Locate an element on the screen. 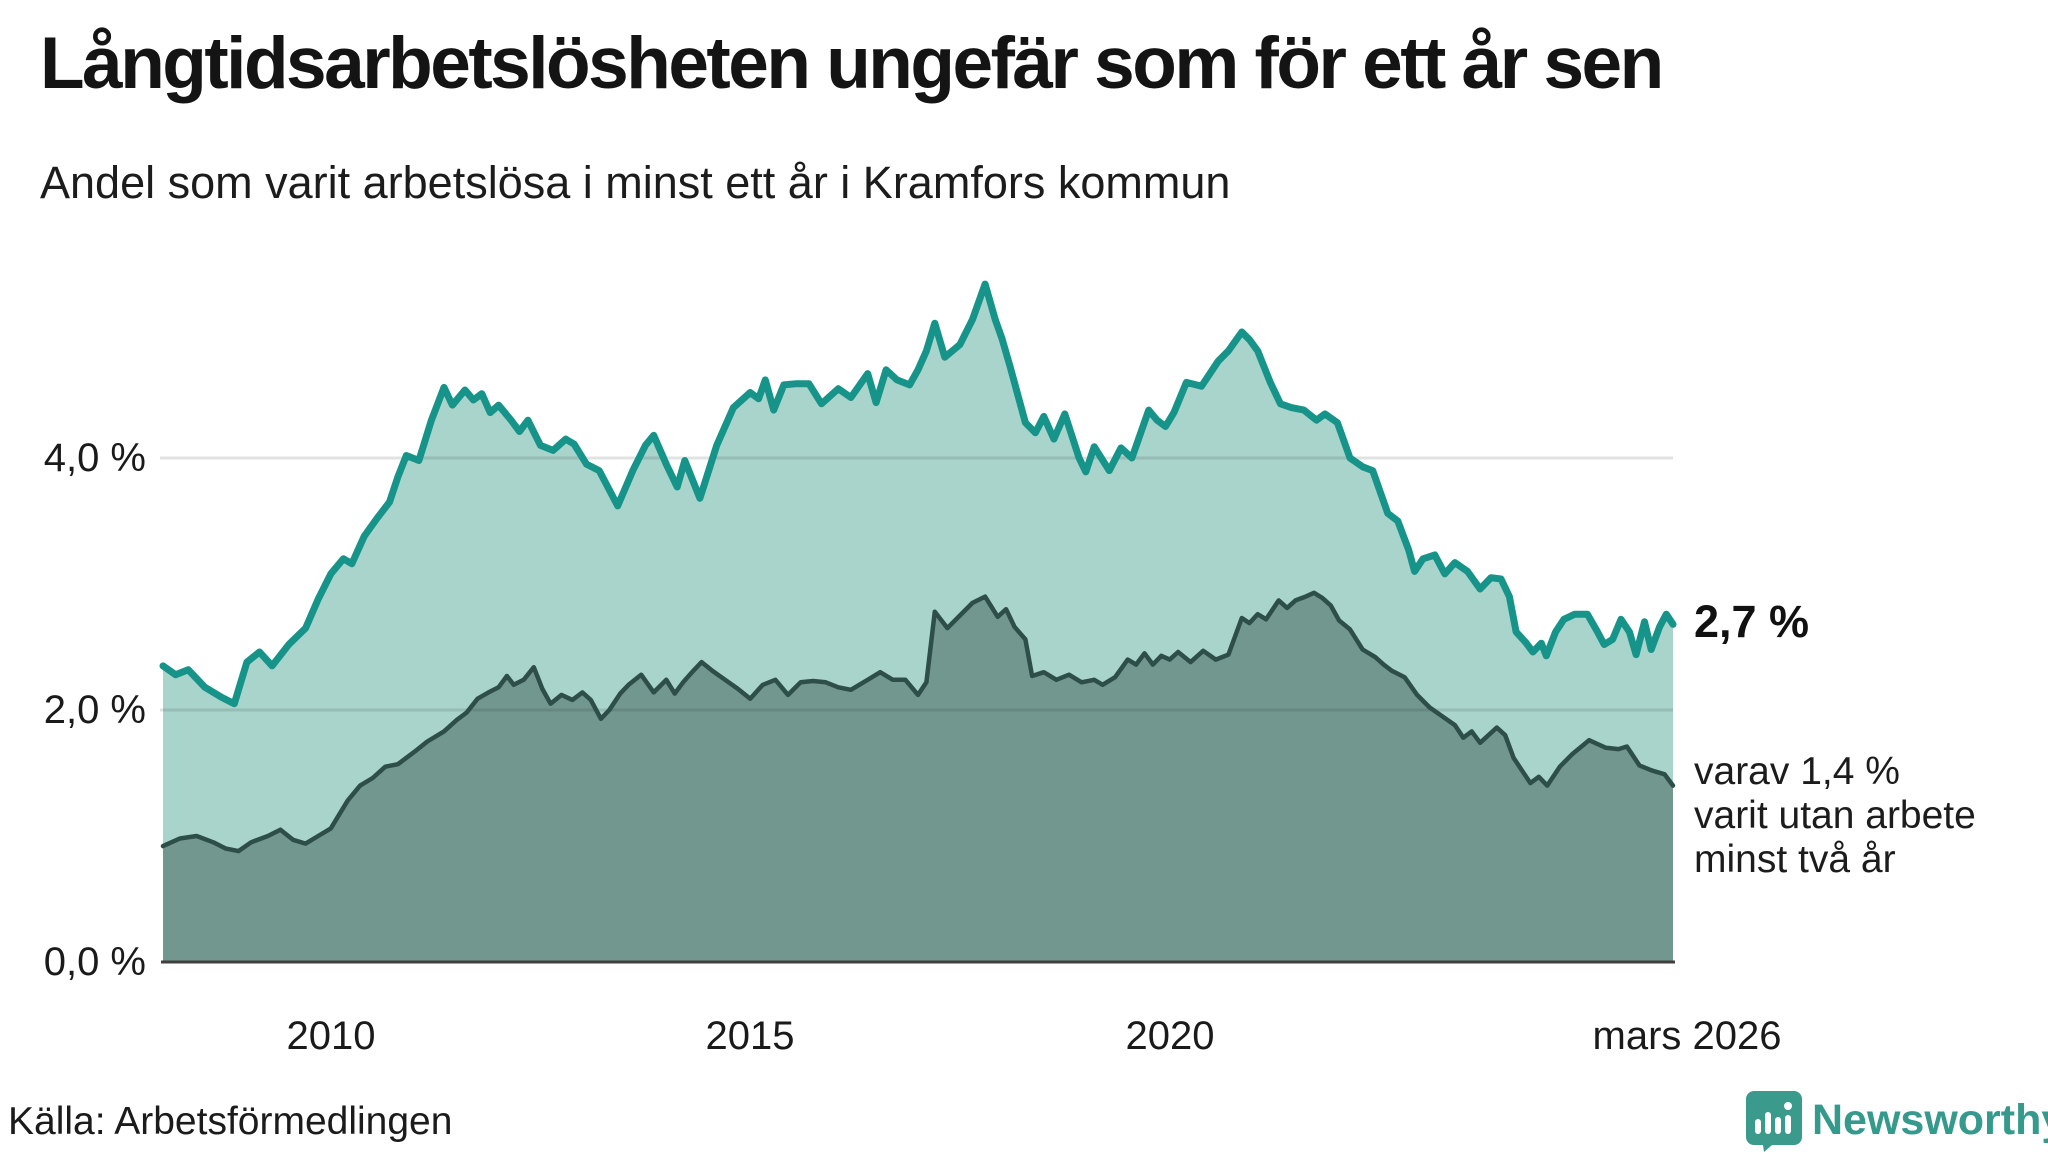 Image resolution: width=2048 pixels, height=1152 pixels. bar-chart-speech-bubble-icon is located at coordinates (1774, 1121).